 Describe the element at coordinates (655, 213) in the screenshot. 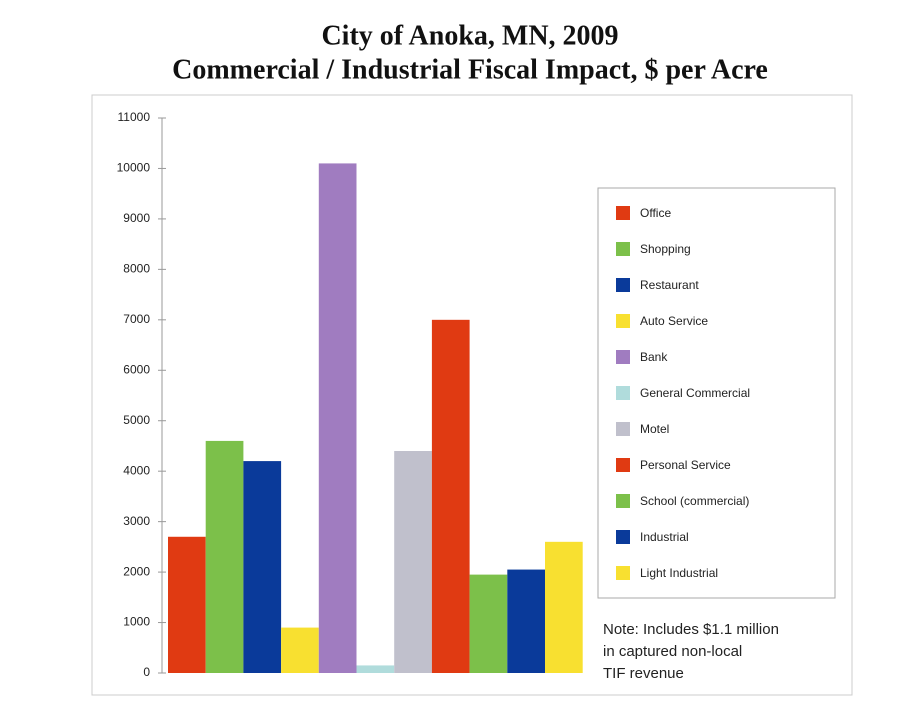

I see `legend-label: Office` at that location.